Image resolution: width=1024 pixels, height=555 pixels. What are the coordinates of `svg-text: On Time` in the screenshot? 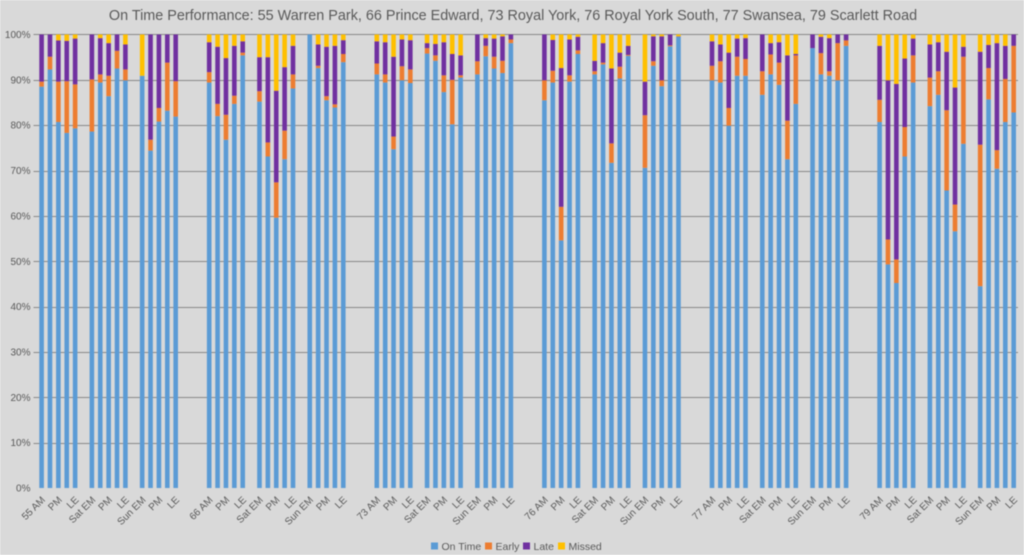 It's located at (462, 547).